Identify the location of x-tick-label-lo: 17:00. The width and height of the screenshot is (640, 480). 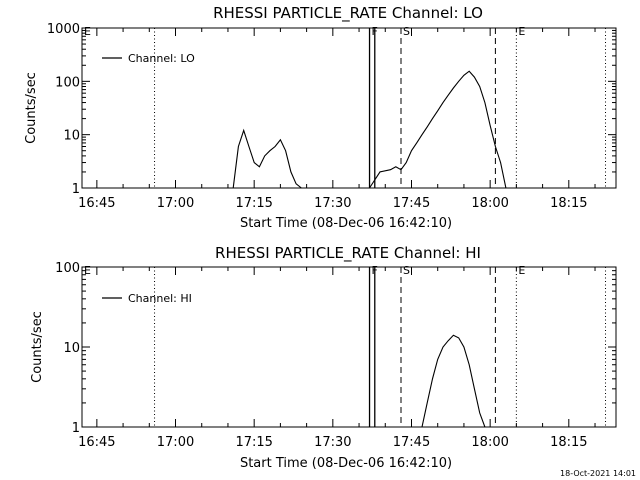
(175, 203).